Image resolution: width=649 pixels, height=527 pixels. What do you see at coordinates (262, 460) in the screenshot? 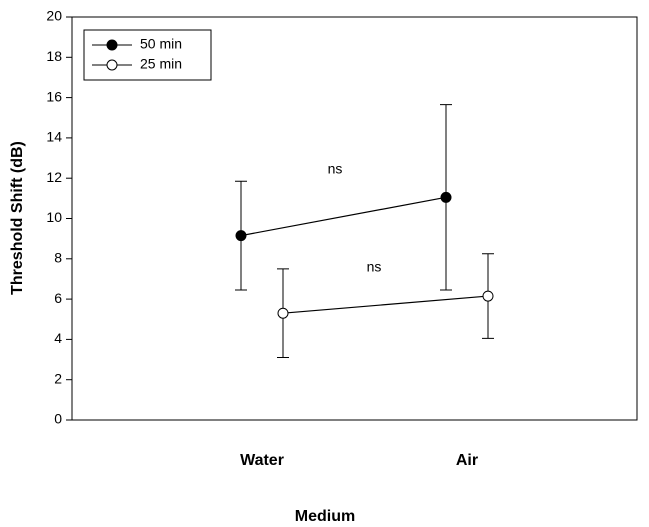
I see `x-tick-label: Water` at bounding box center [262, 460].